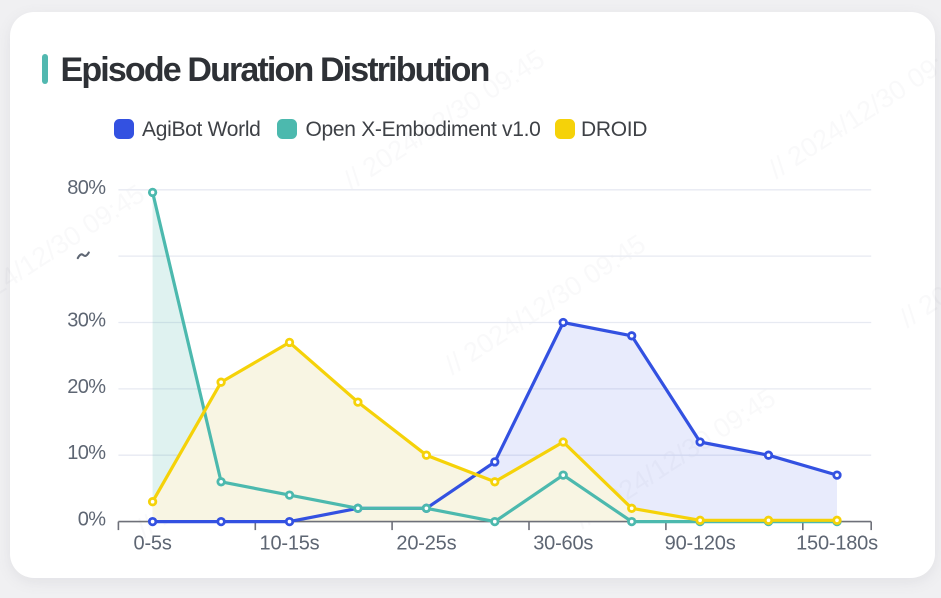 Image resolution: width=941 pixels, height=598 pixels. I want to click on svg-text: 150-180s, so click(837, 544).